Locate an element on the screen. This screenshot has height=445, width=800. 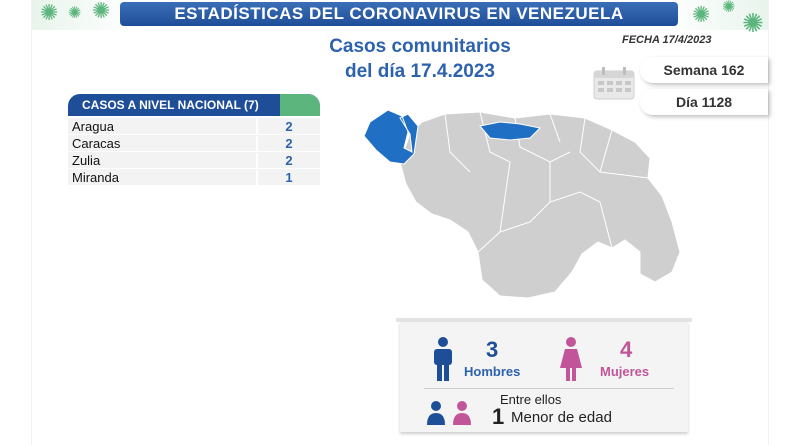
national-cases-header: CASOS A NIVEL NACIONAL (7) is located at coordinates (194, 105).